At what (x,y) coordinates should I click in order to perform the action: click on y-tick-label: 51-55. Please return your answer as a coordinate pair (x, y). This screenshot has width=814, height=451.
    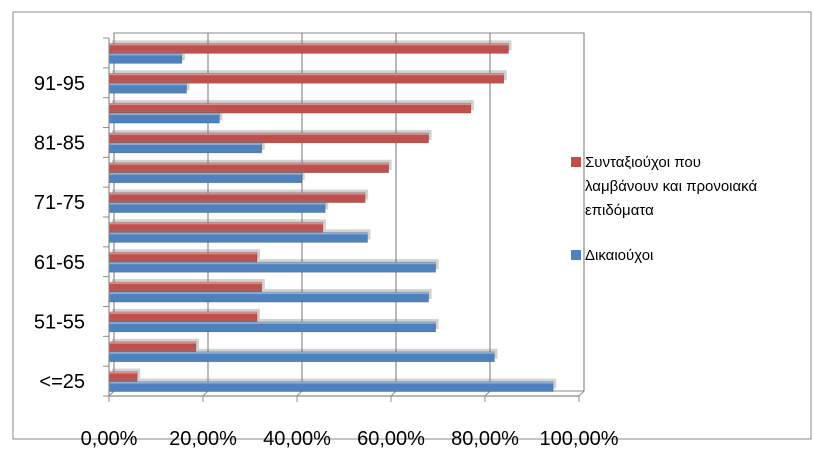
    Looking at the image, I should click on (59, 322).